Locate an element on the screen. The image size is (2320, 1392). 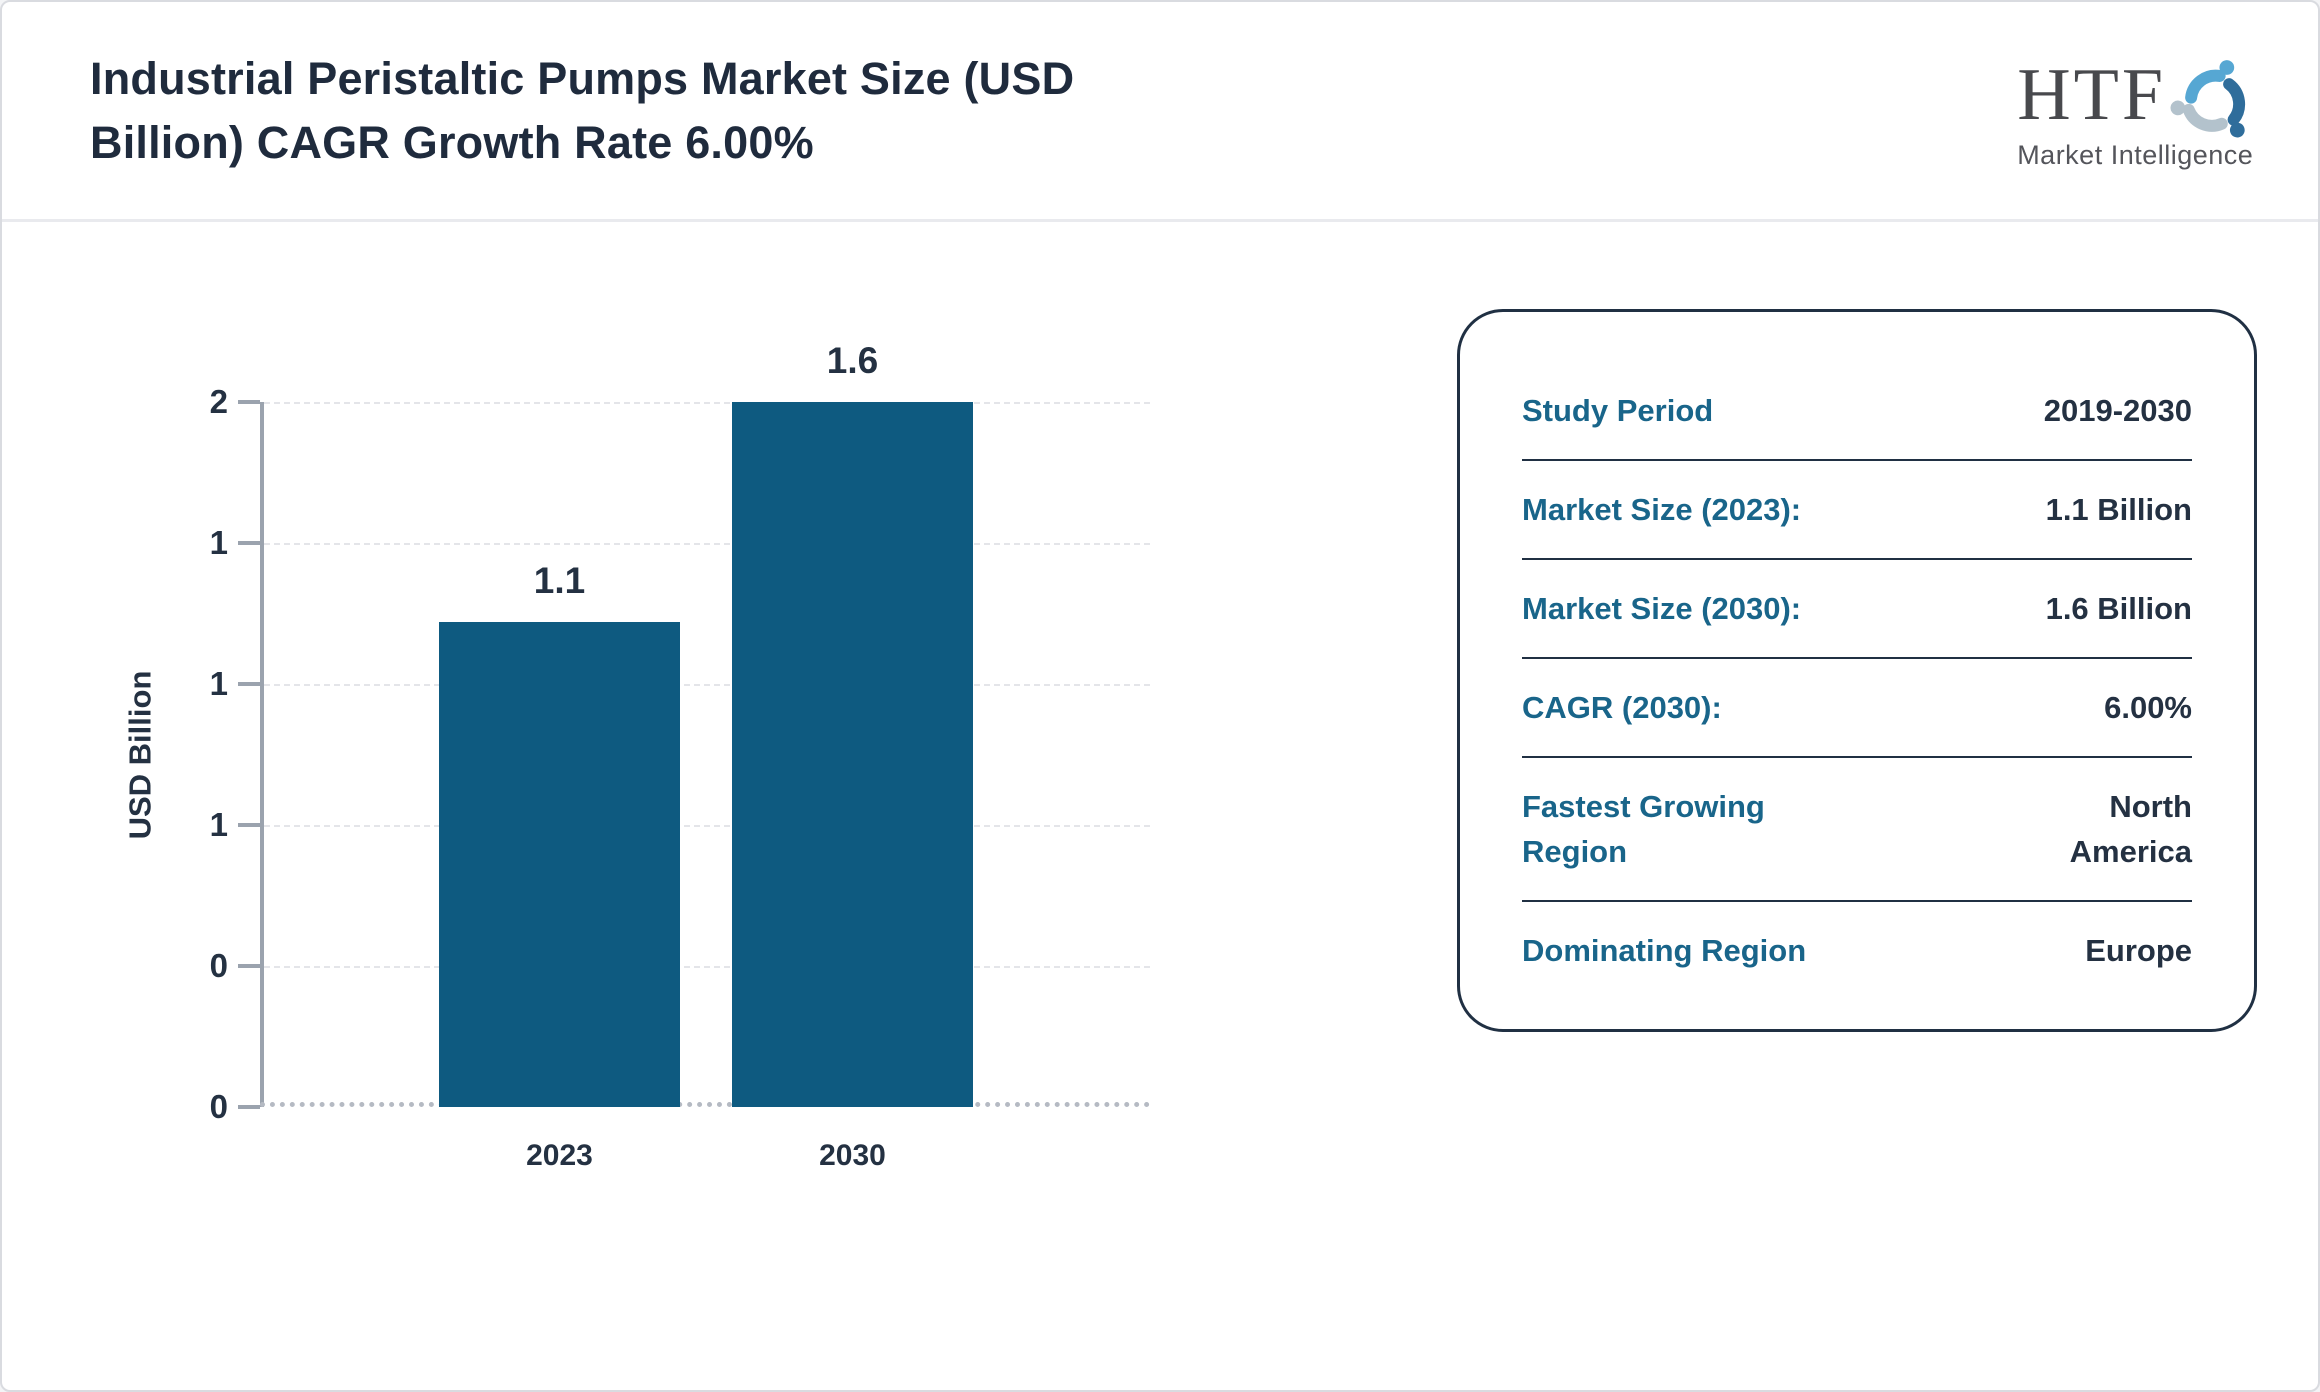
people-swirl-icon is located at coordinates (2208, 99).